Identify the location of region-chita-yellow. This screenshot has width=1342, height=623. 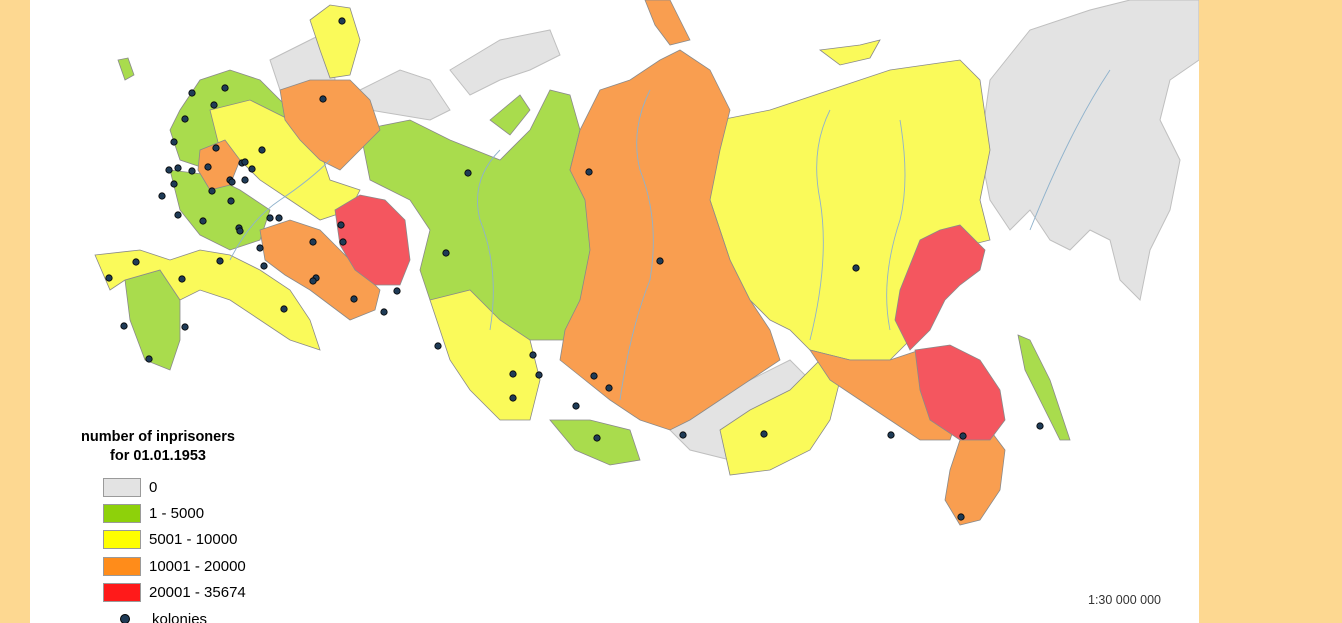
(780, 417).